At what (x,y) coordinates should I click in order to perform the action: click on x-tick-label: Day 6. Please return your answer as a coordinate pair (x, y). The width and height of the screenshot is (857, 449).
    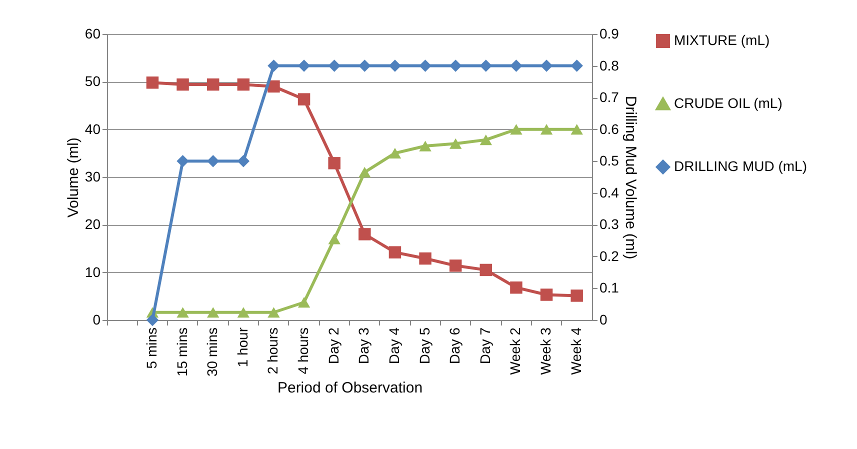
    Looking at the image, I should click on (454, 345).